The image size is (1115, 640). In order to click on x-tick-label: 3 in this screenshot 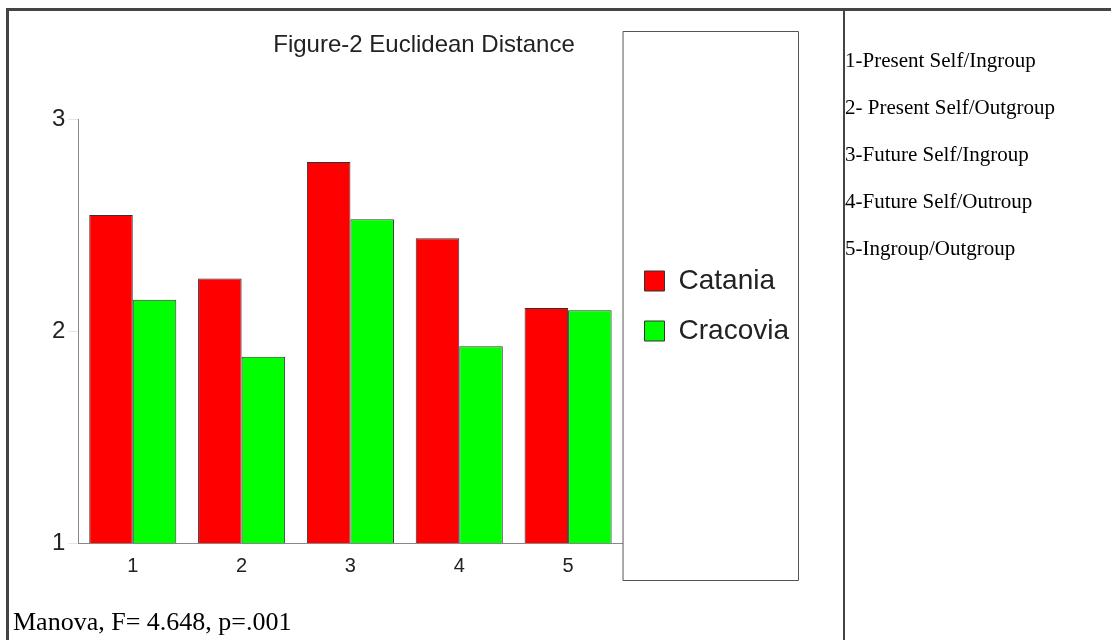, I will do `click(350, 564)`.